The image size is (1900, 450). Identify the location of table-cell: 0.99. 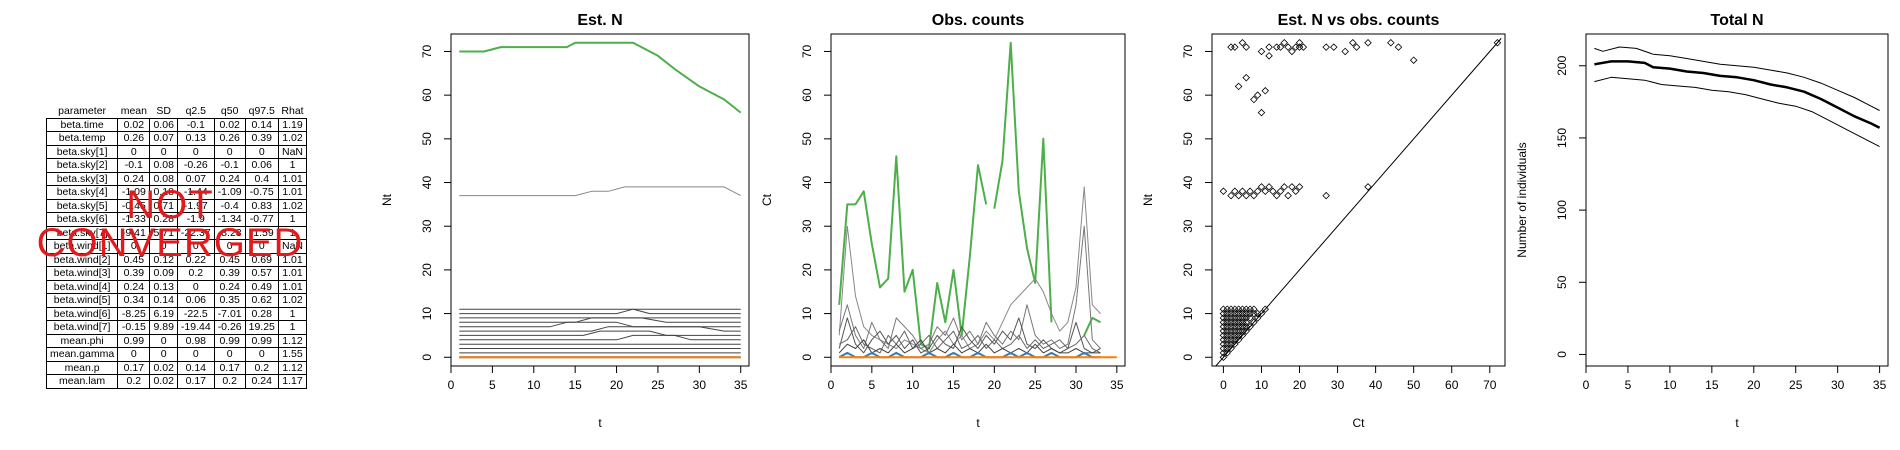
(229, 340).